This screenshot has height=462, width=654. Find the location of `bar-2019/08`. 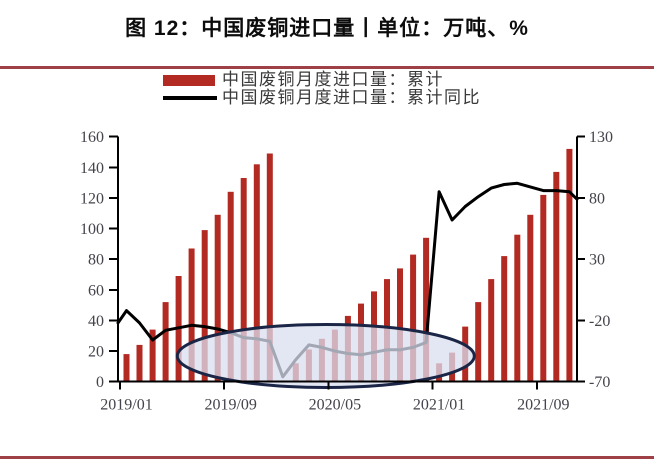

bar-2019/08 is located at coordinates (217, 298).